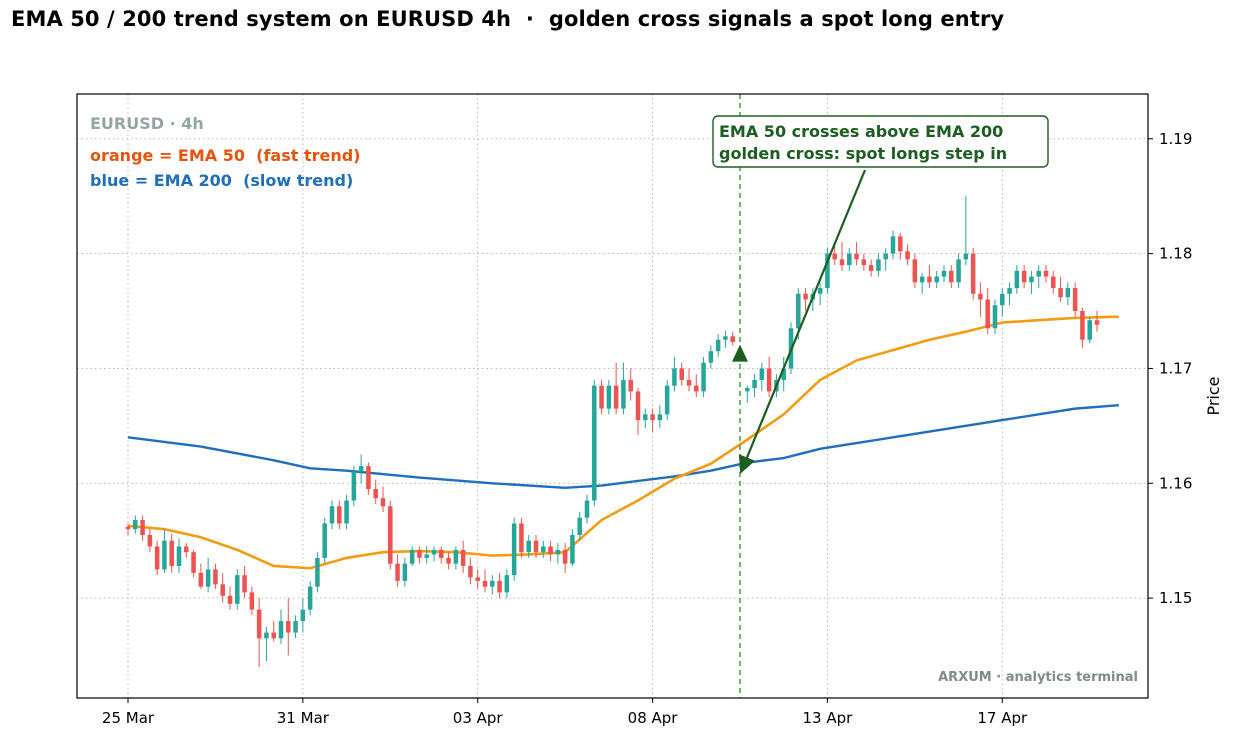 This screenshot has width=1235, height=740. Describe the element at coordinates (147, 123) in the screenshot. I see `symbol-label: EURUSD · 4h` at that location.